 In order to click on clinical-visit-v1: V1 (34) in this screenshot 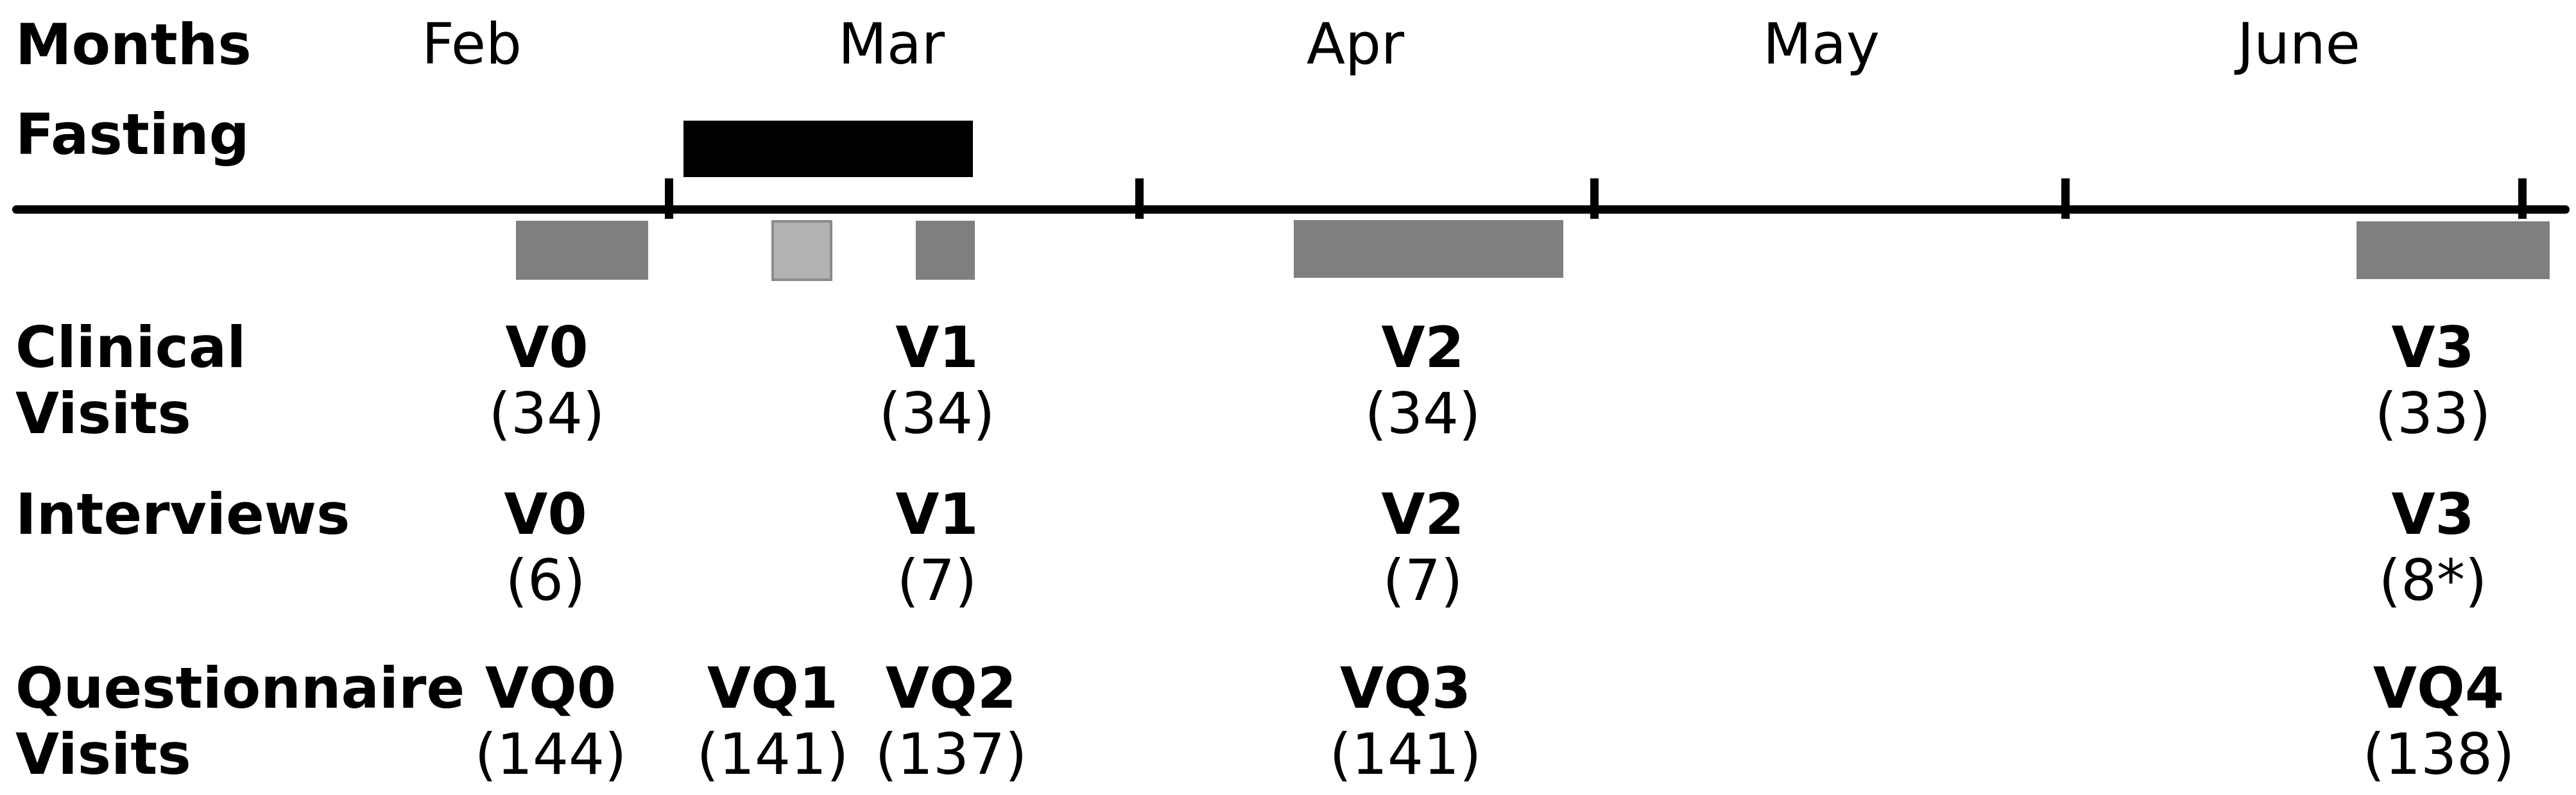, I will do `click(937, 381)`.